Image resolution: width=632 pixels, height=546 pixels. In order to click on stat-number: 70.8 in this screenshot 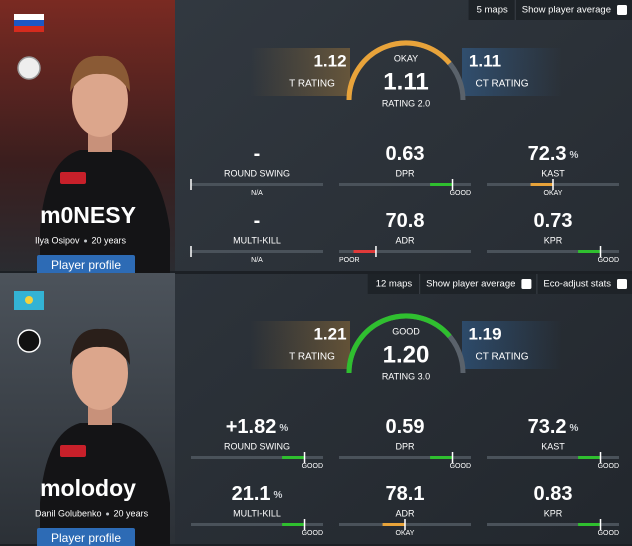, I will do `click(405, 221)`.